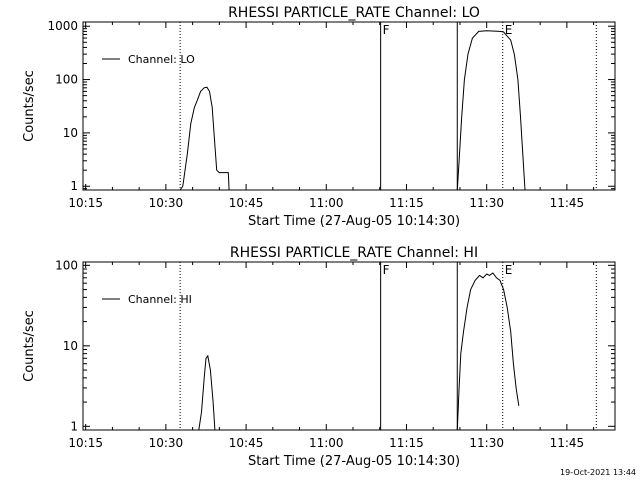 This screenshot has width=640, height=480. Describe the element at coordinates (85, 203) in the screenshot. I see `chart1-x-tick-label: 10:15` at that location.